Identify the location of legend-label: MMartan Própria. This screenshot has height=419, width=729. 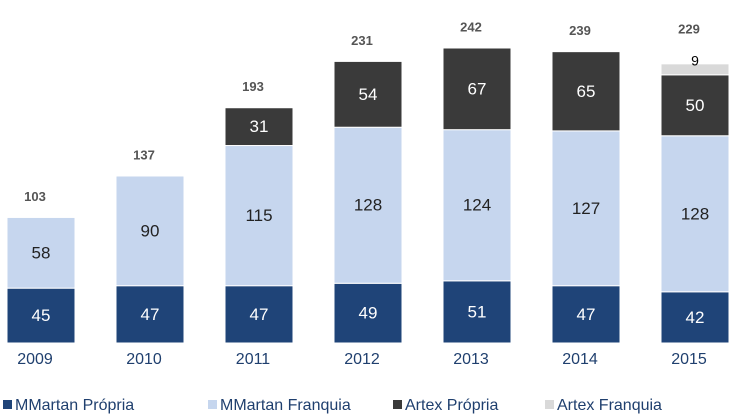
(74, 405).